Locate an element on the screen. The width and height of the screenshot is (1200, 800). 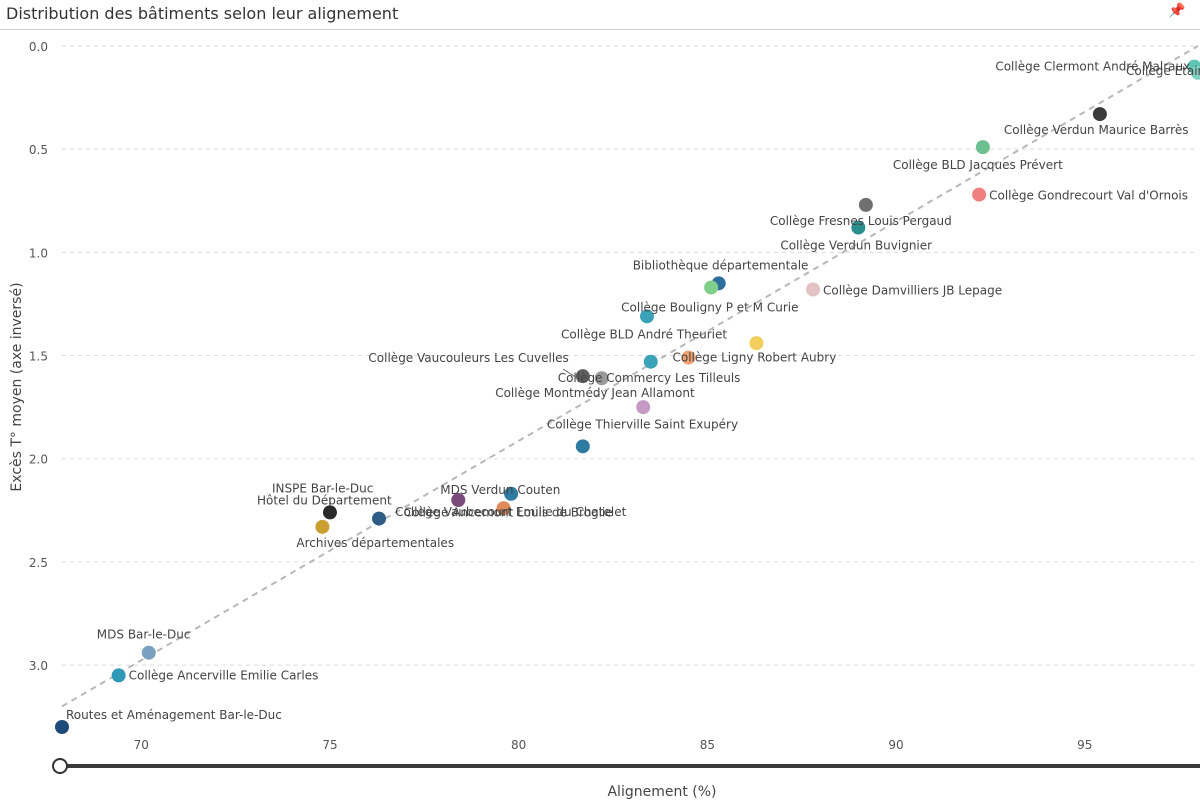
x-tick-label: 70 is located at coordinates (141, 745).